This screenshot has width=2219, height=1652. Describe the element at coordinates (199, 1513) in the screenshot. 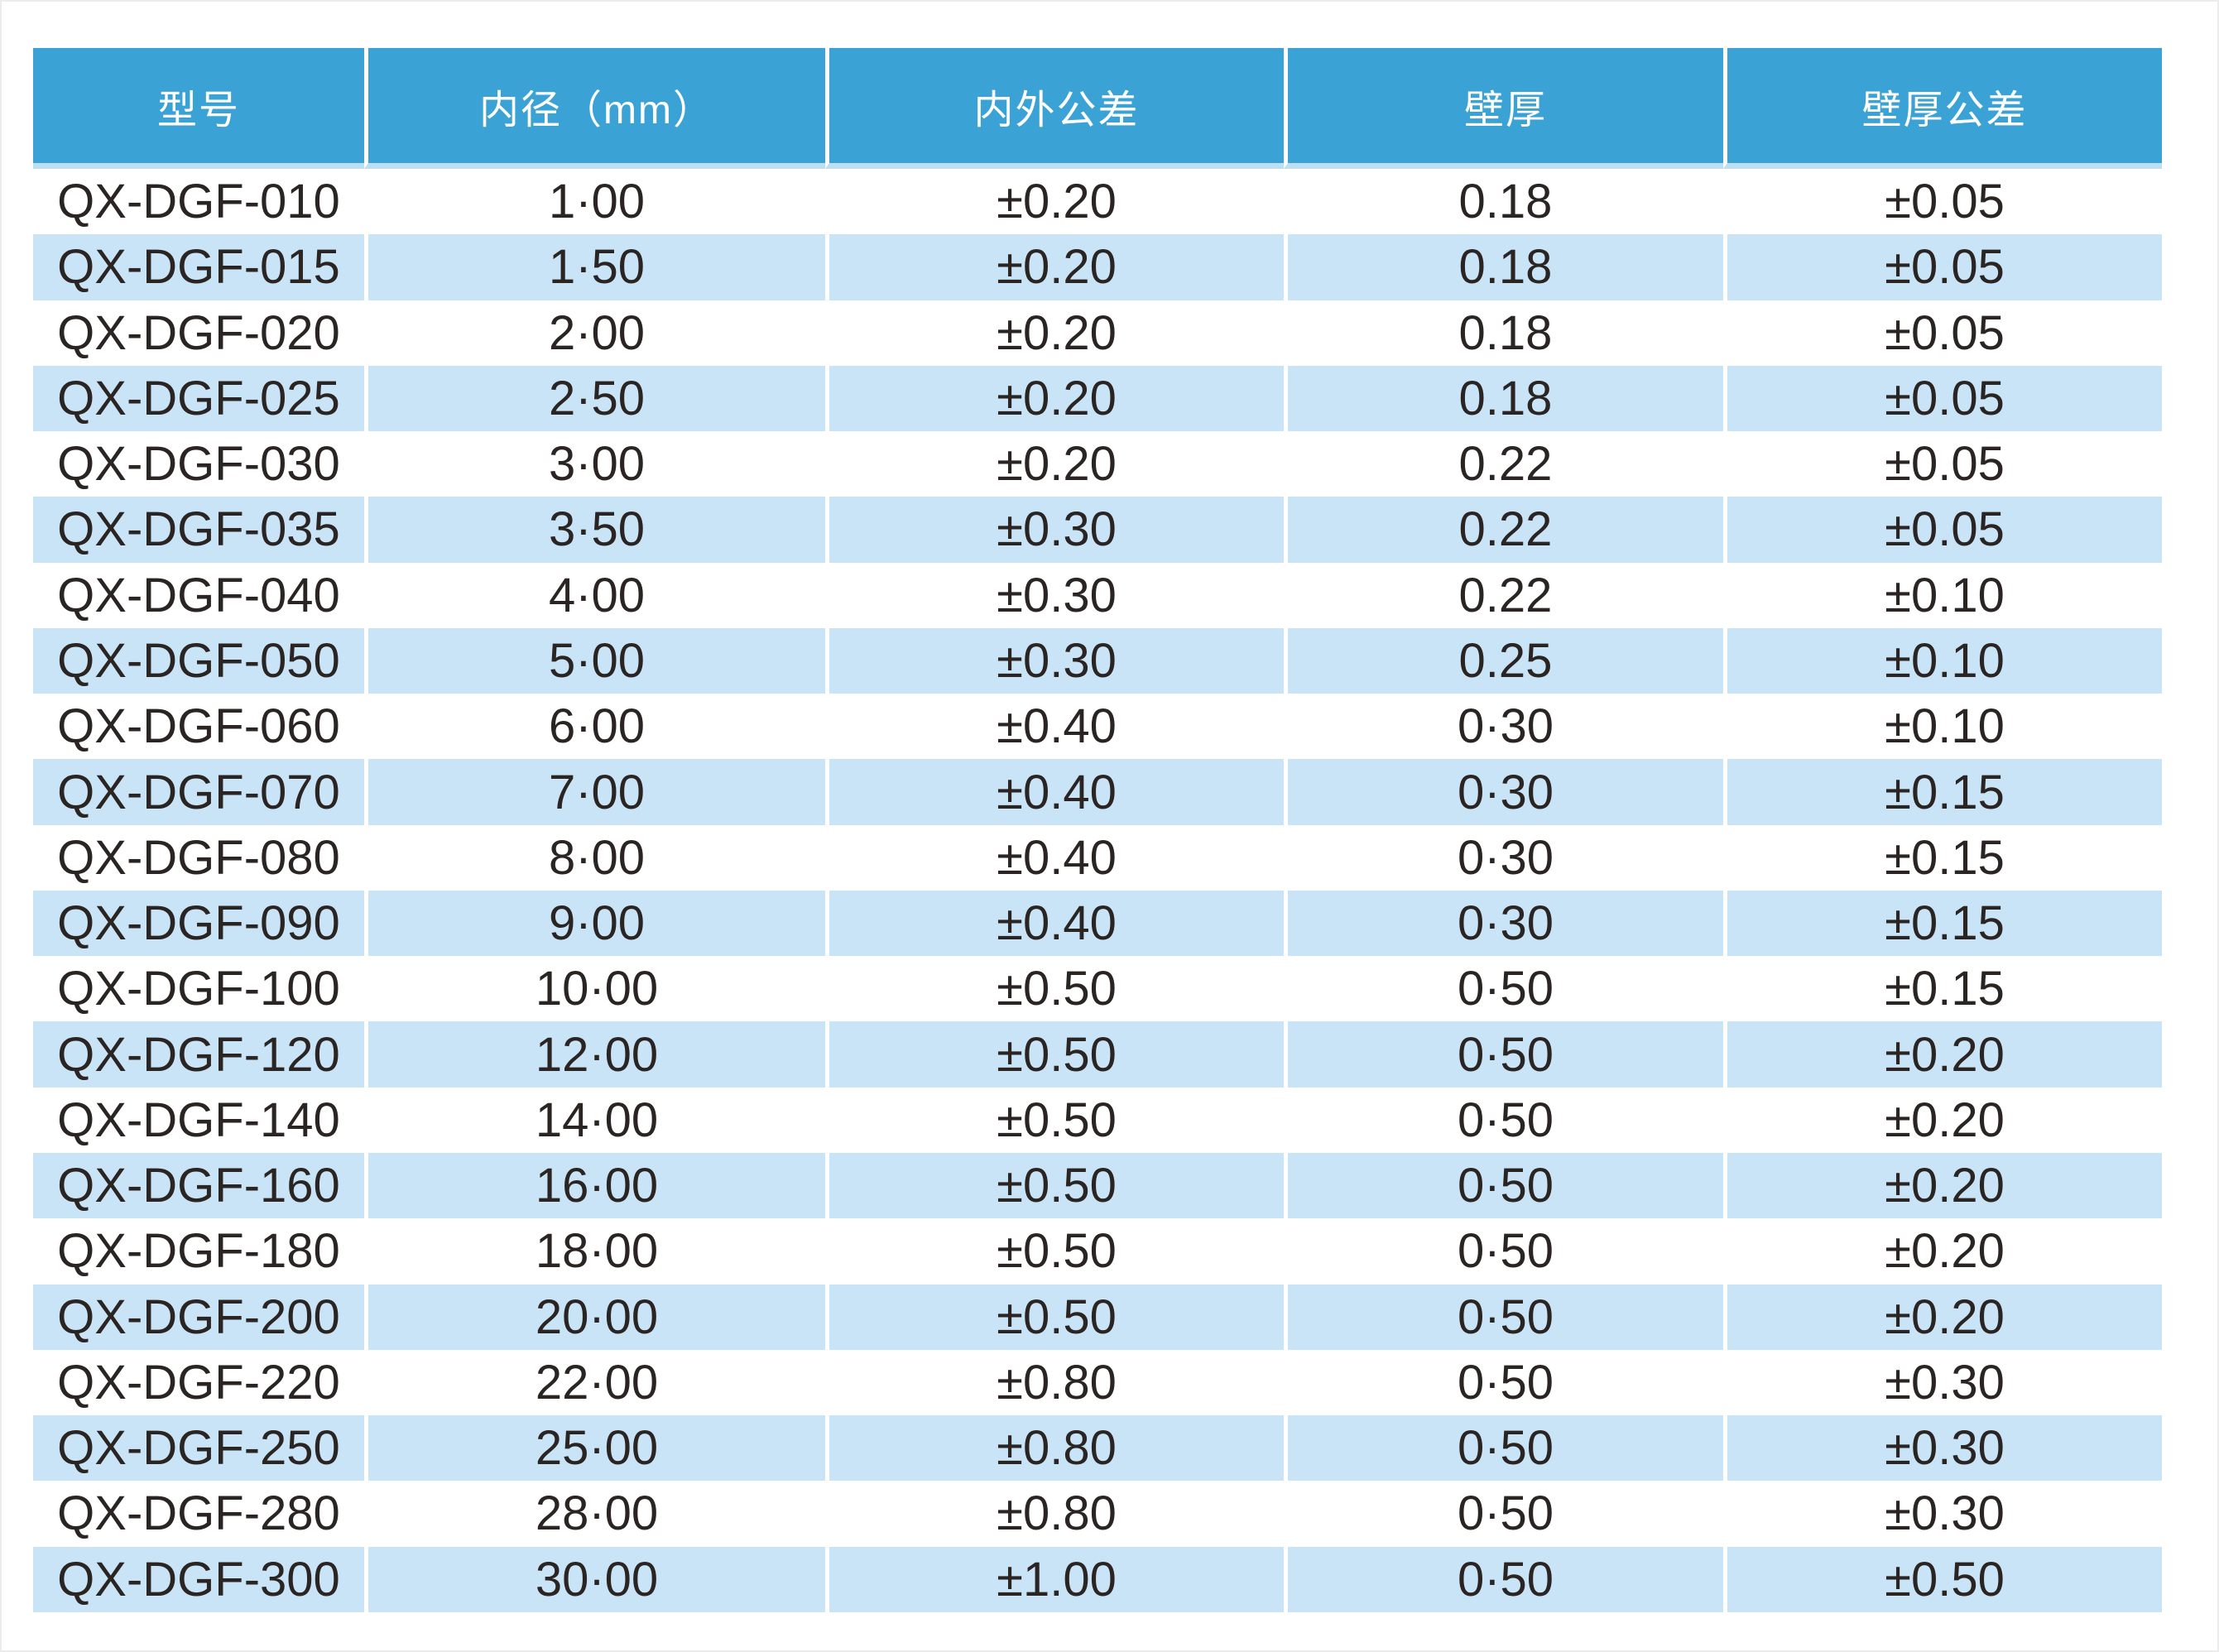

I see `cell-model: QX-DGF-280` at that location.